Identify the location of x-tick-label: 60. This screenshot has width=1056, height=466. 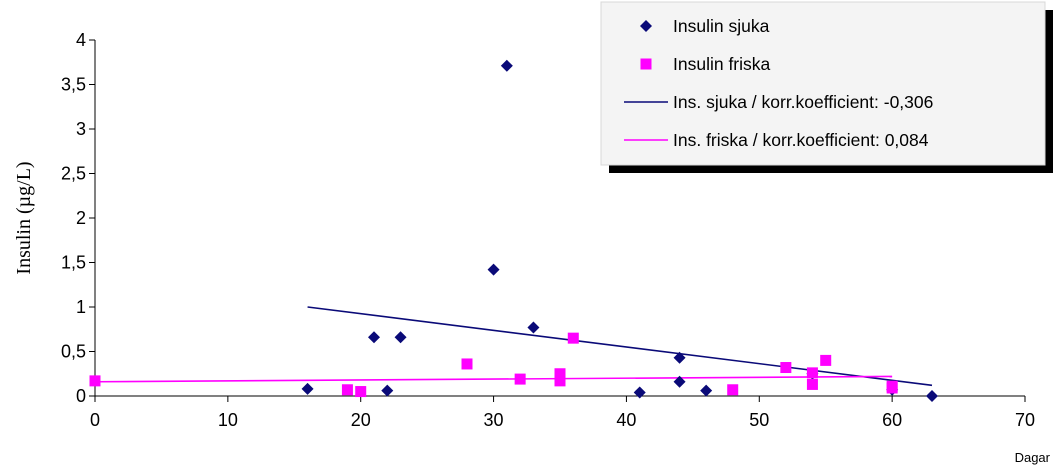
(892, 420).